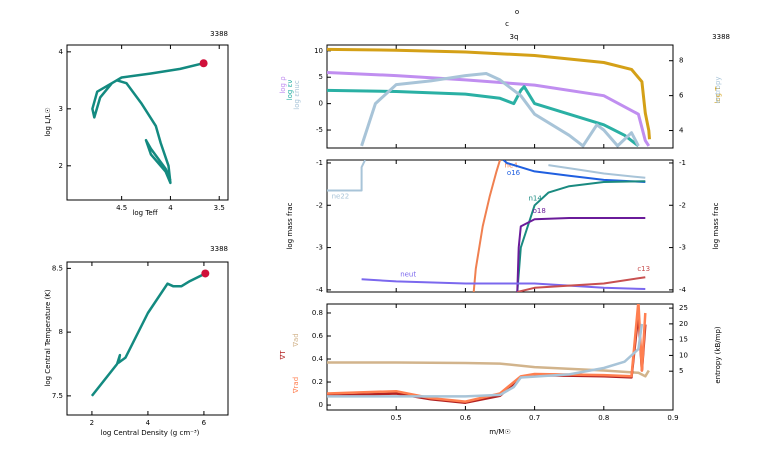  Describe the element at coordinates (144, 213) in the screenshot. I see `x-axis-label: log Teff` at that location.